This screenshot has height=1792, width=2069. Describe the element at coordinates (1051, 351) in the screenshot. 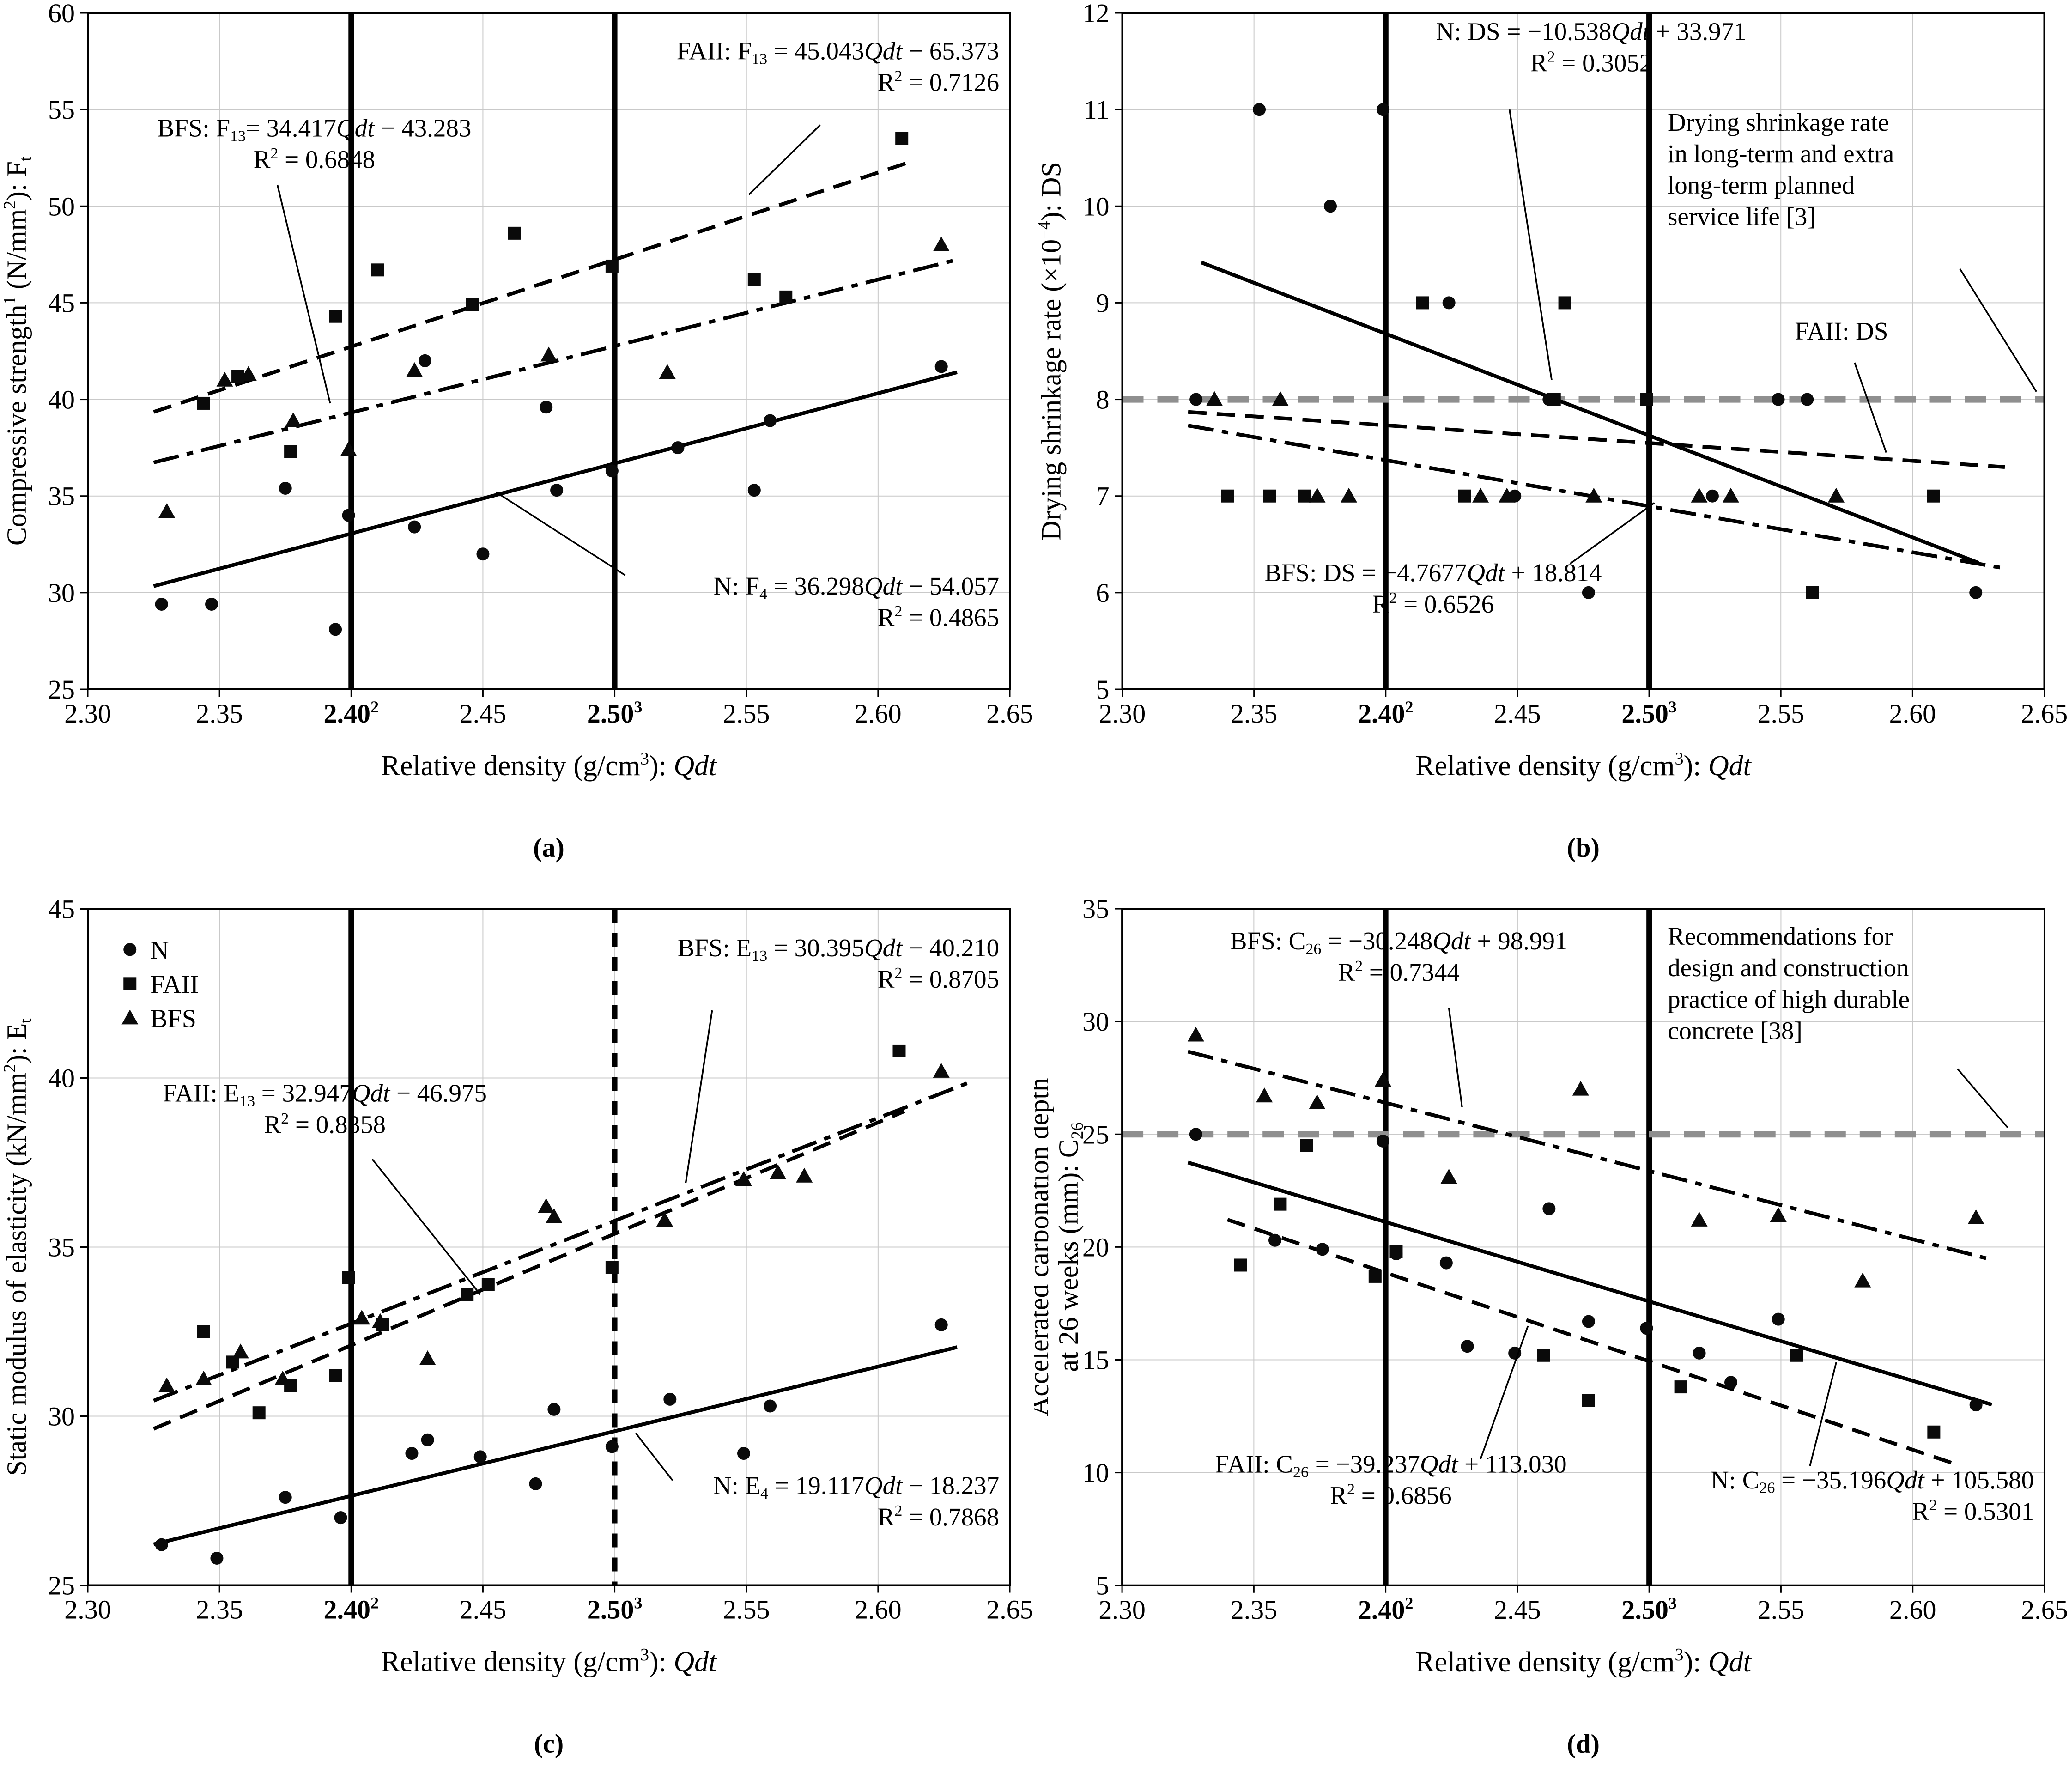

I see `svg-text:Drying shrinkage rate (×10−4):: Drying shrinkage rate (×10−4): DS` at that location.